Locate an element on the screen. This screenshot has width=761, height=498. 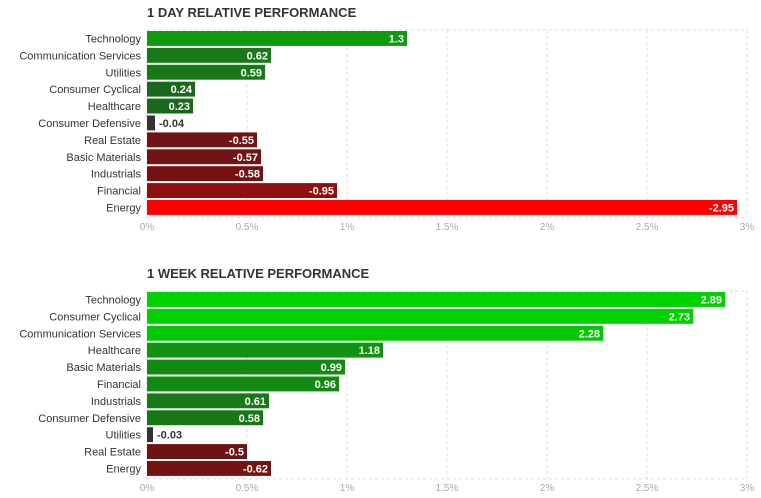
value-label: 1.3 is located at coordinates (396, 39).